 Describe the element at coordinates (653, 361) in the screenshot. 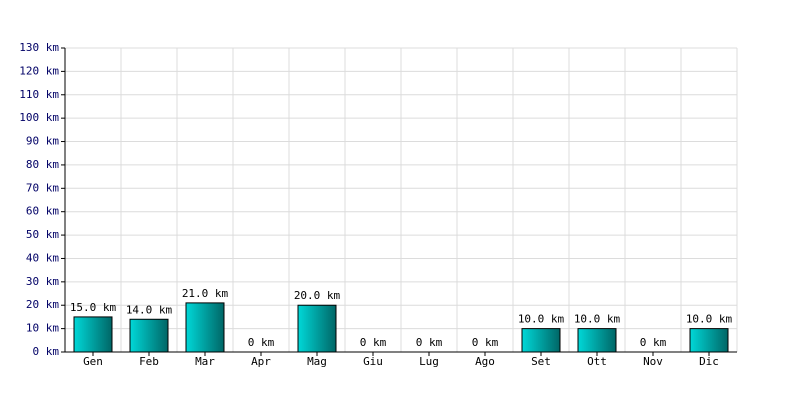

I see `x-tick-label: Nov` at that location.